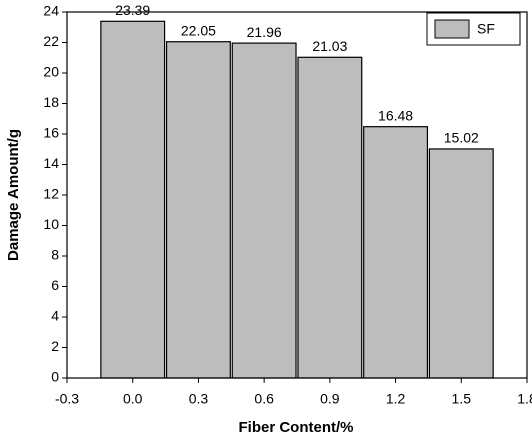 The height and width of the screenshot is (439, 532). I want to click on x-tick-label: 0.3, so click(199, 399).